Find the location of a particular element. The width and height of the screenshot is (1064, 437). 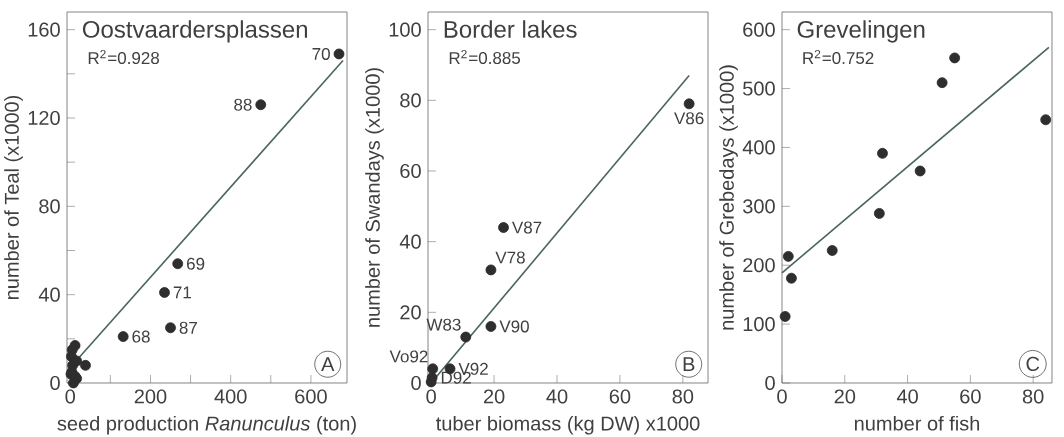

y-tick-label: 200 is located at coordinates (759, 265).